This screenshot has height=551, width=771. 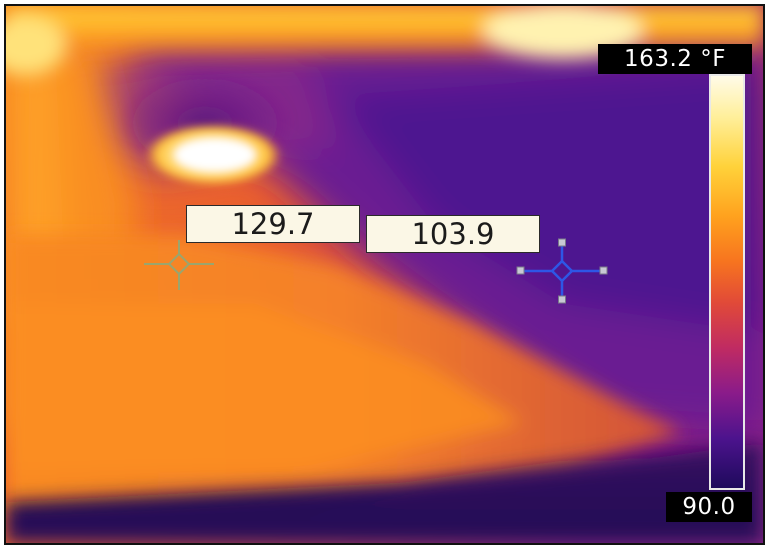 I want to click on scale-min-label: 90.0, so click(x=709, y=507).